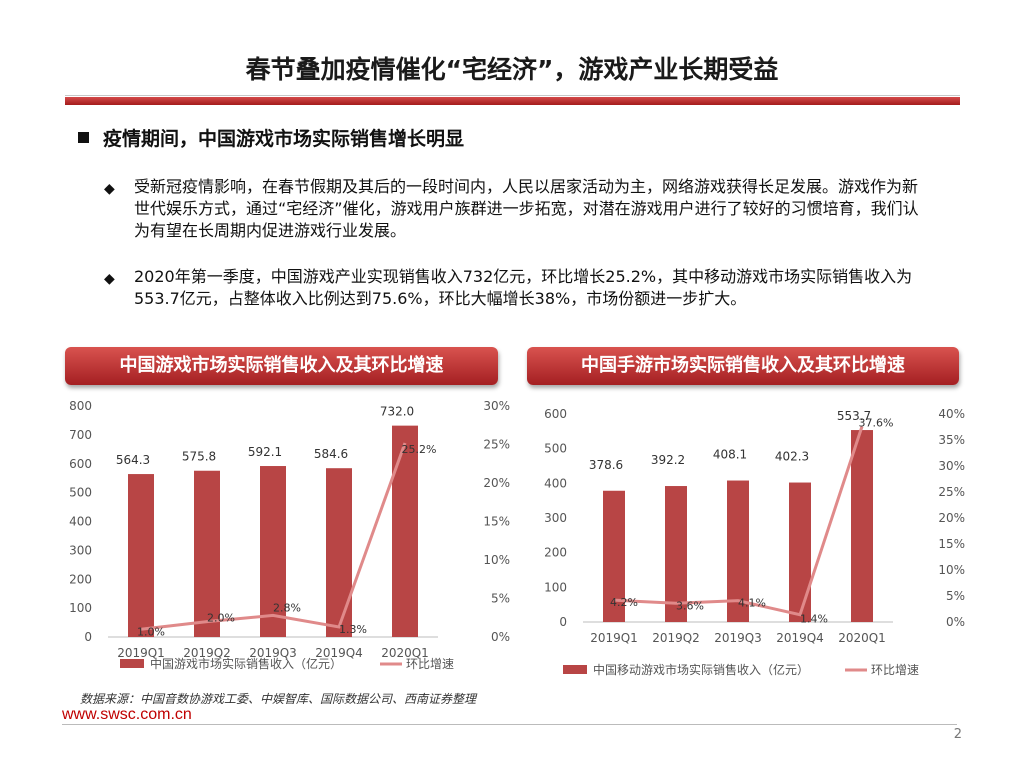  What do you see at coordinates (512, 69) in the screenshot?
I see `page-title: 春节叠加疫情催化“宅经济”，游戏产业长期受益` at bounding box center [512, 69].